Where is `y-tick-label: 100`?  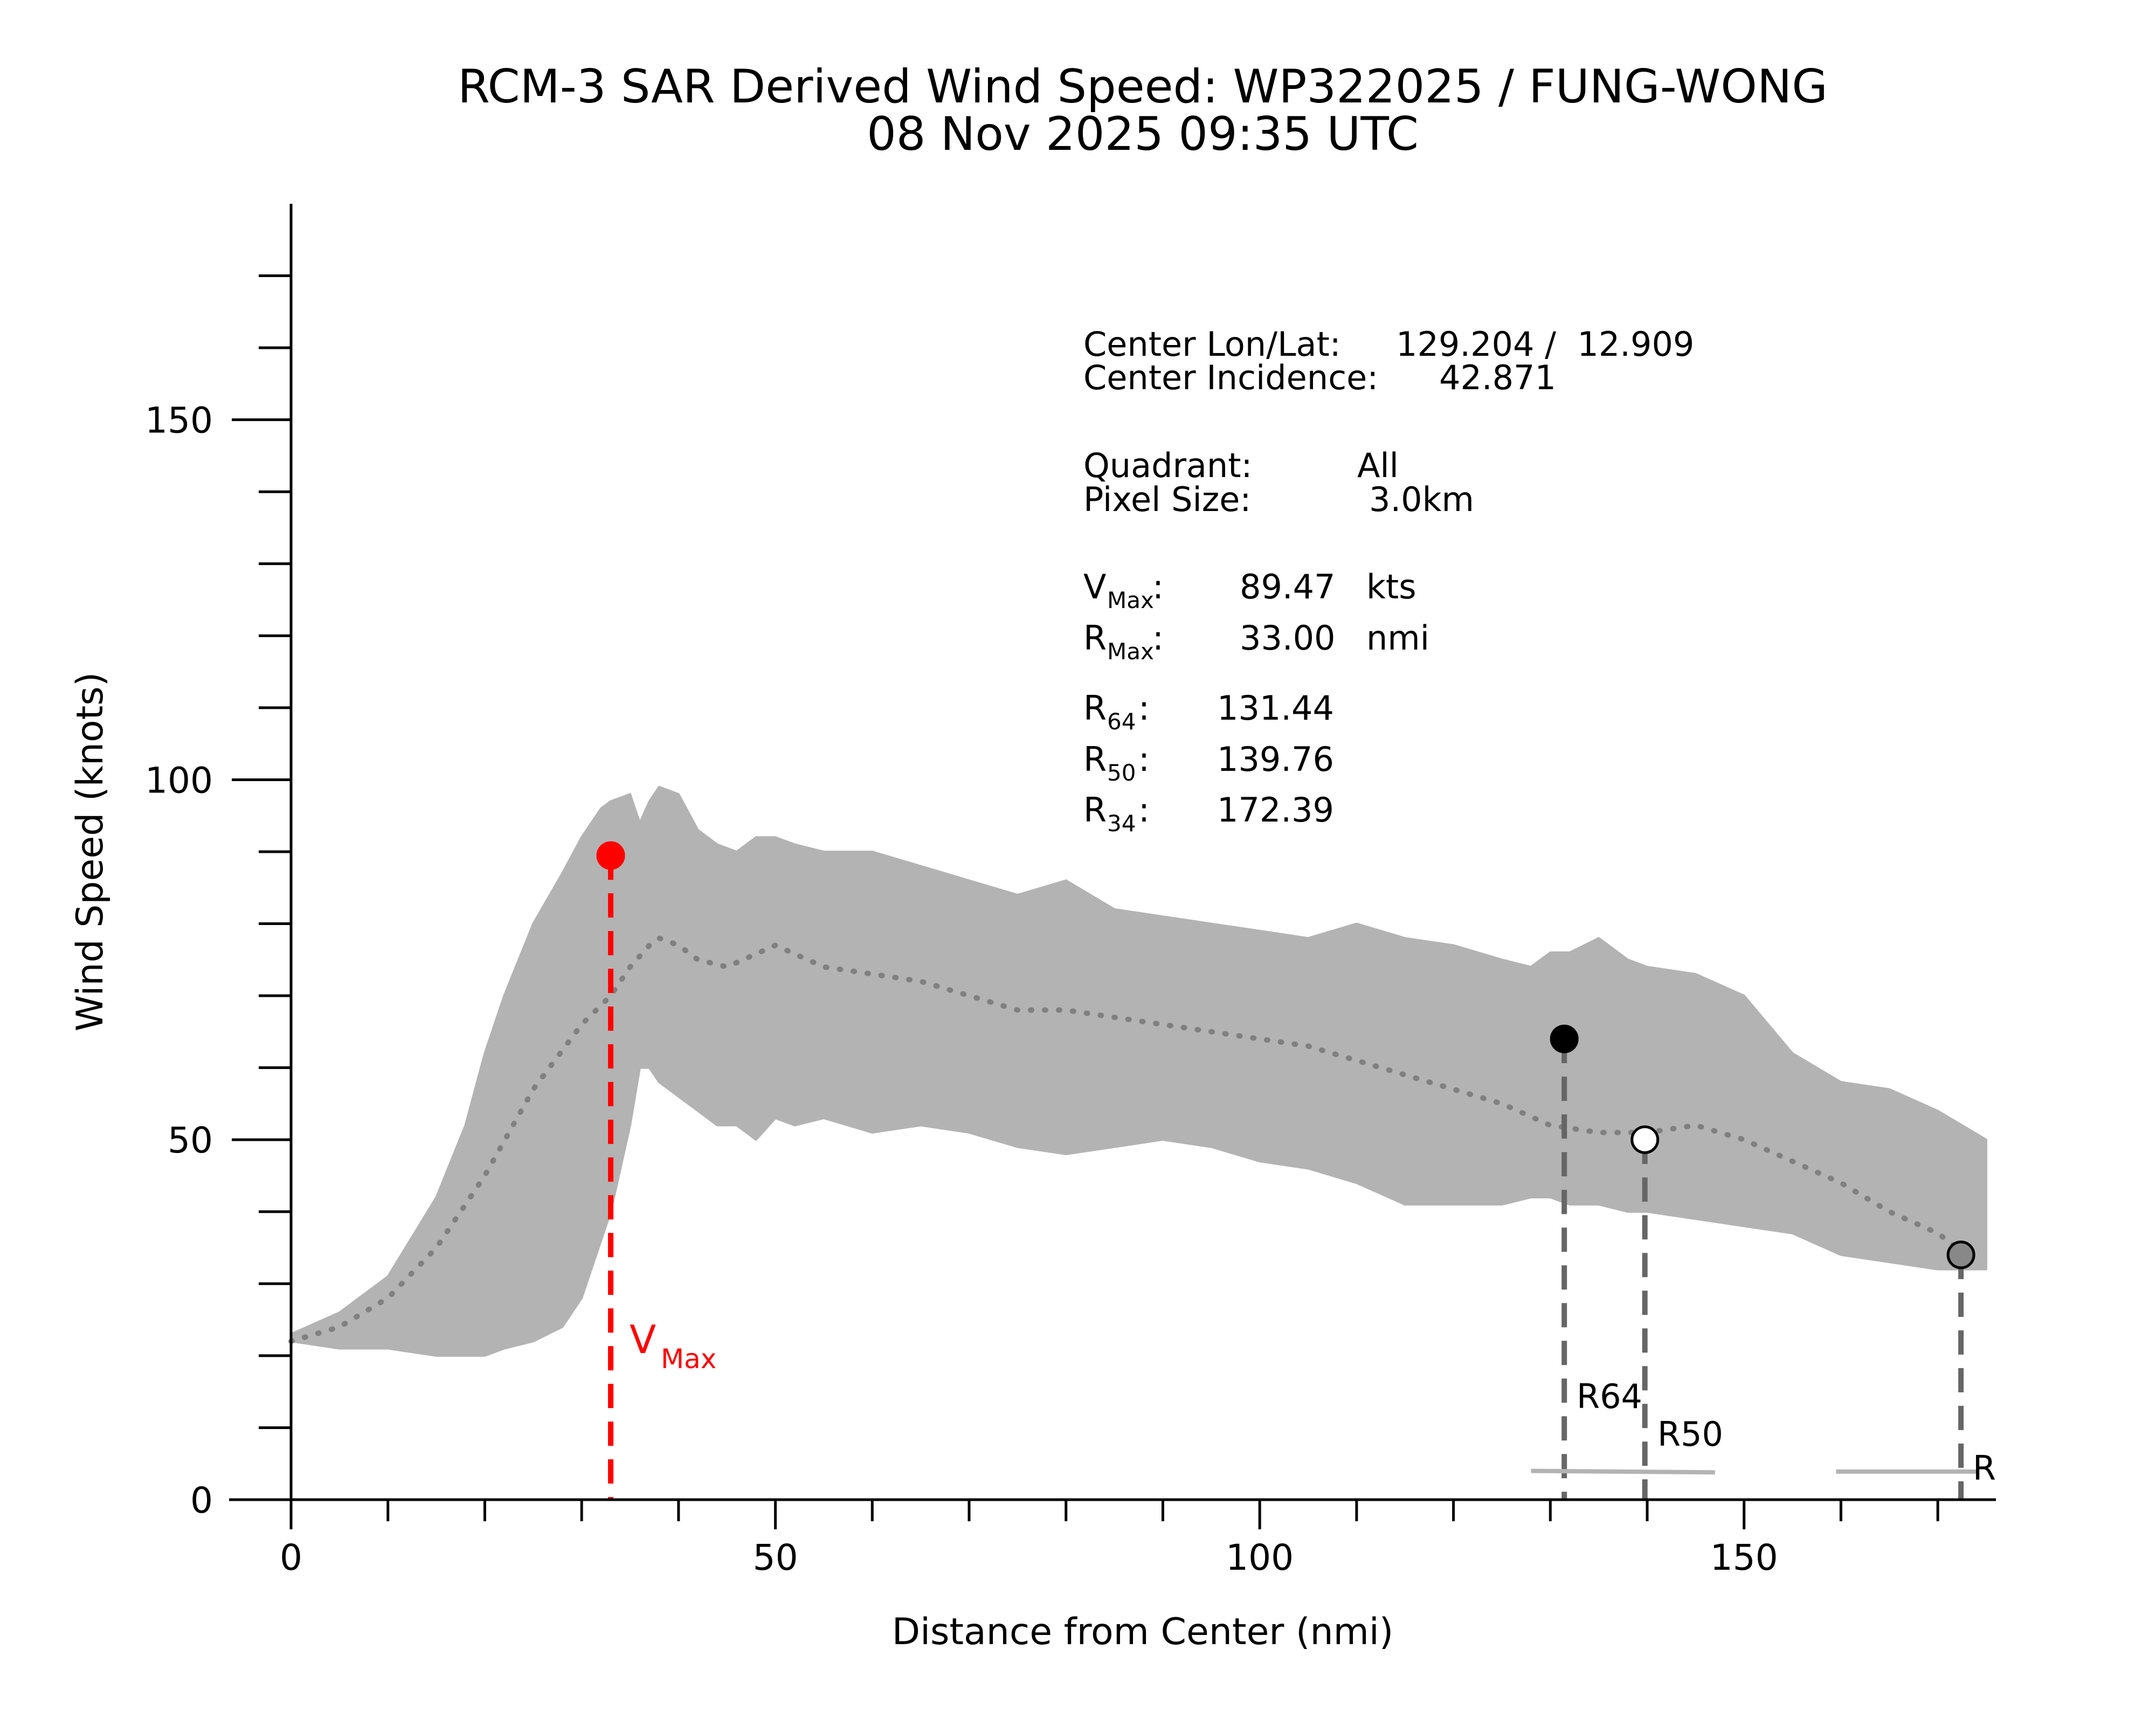 y-tick-label: 100 is located at coordinates (179, 780).